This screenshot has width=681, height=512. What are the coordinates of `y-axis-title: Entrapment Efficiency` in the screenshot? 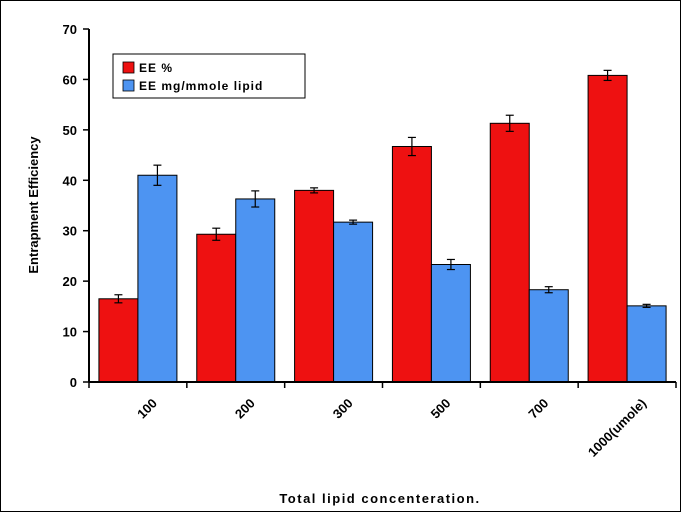 It's located at (33, 205).